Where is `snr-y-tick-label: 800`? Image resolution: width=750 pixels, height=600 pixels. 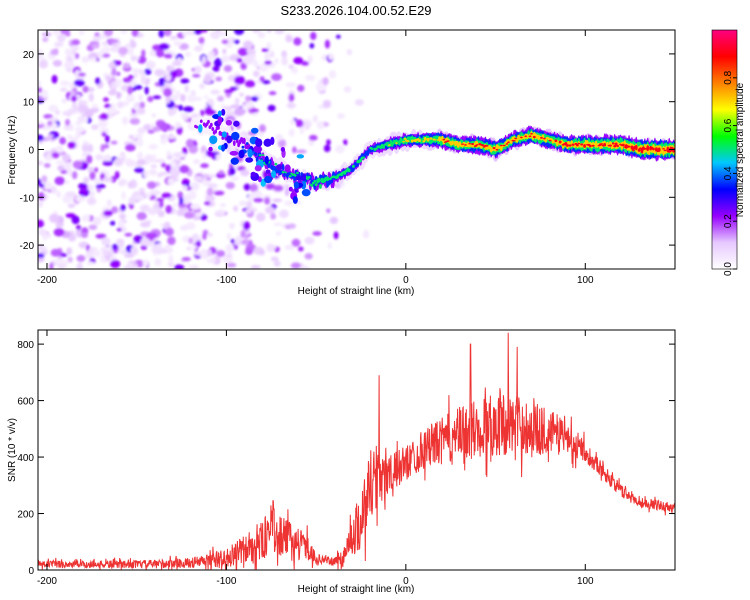 snr-y-tick-label: 800 is located at coordinates (25, 345).